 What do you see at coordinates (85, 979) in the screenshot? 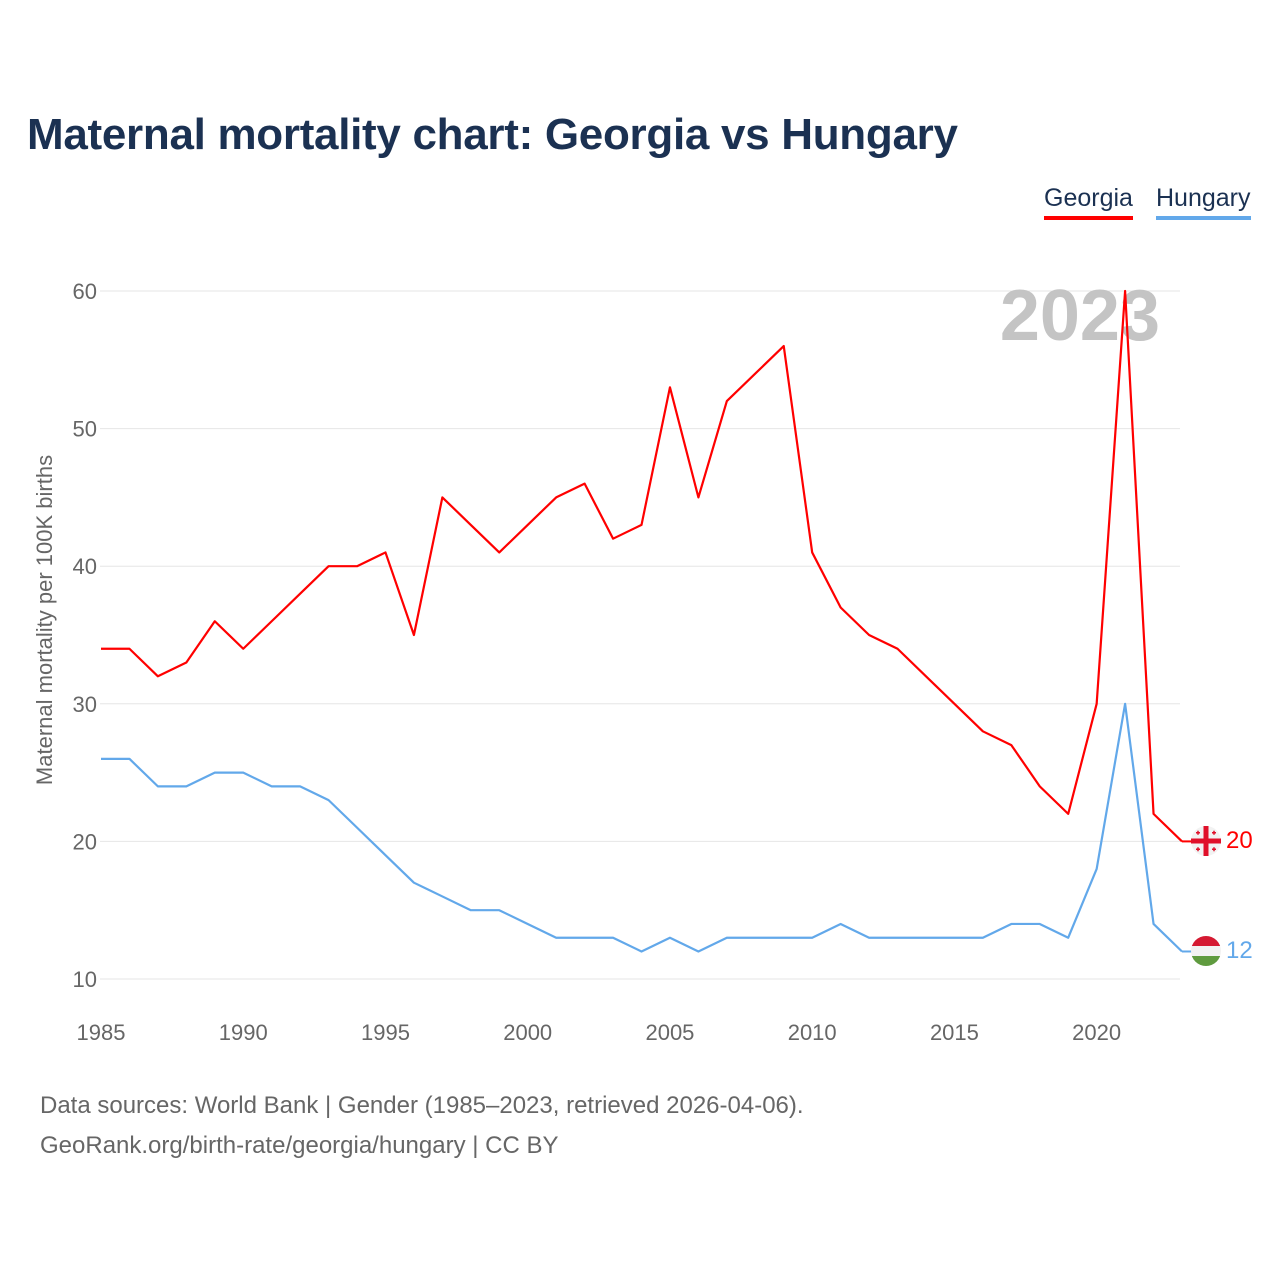
I see `y-tick-label: 10` at bounding box center [85, 979].